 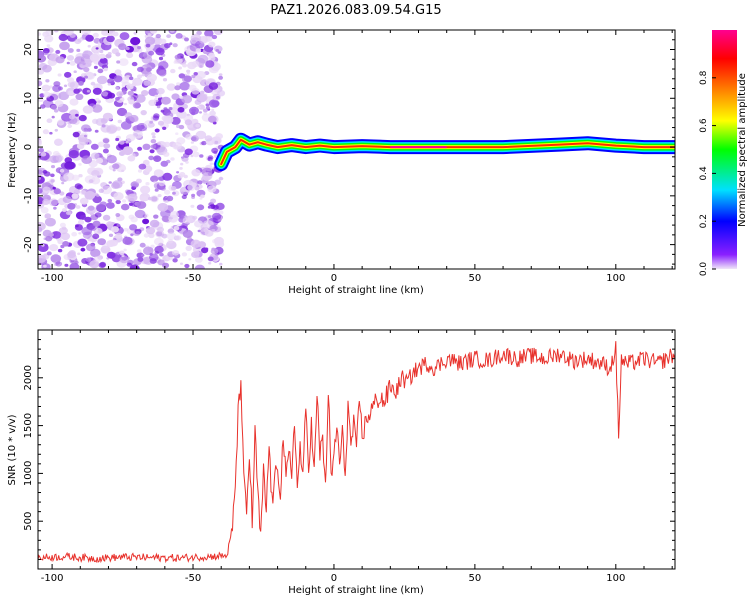 I want to click on colorbar-tick-label: 0.8, so click(x=704, y=77).